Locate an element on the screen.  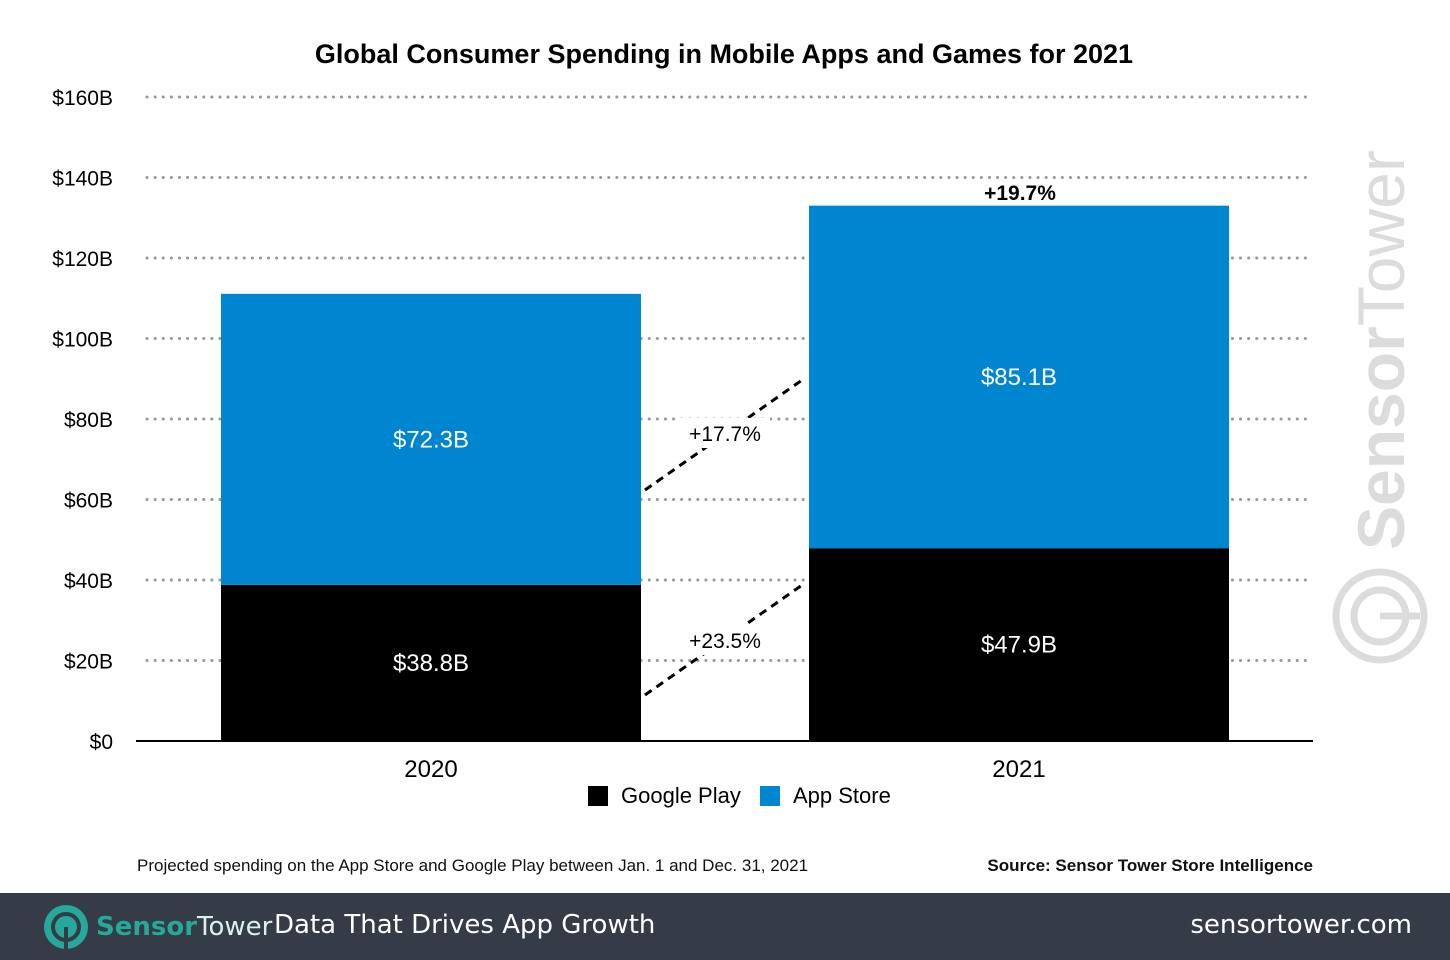
y-tick-label: $120B is located at coordinates (82, 259).